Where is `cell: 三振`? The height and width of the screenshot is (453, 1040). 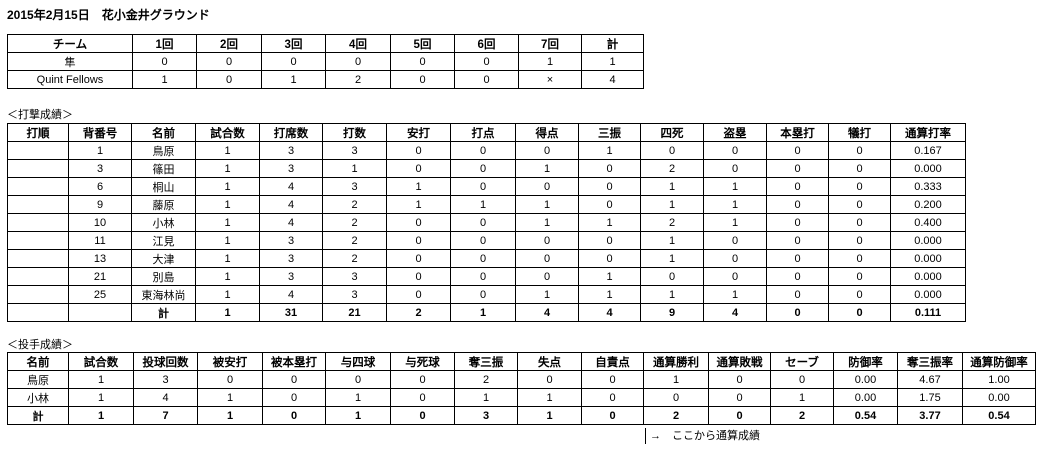 cell: 三振 is located at coordinates (609, 132).